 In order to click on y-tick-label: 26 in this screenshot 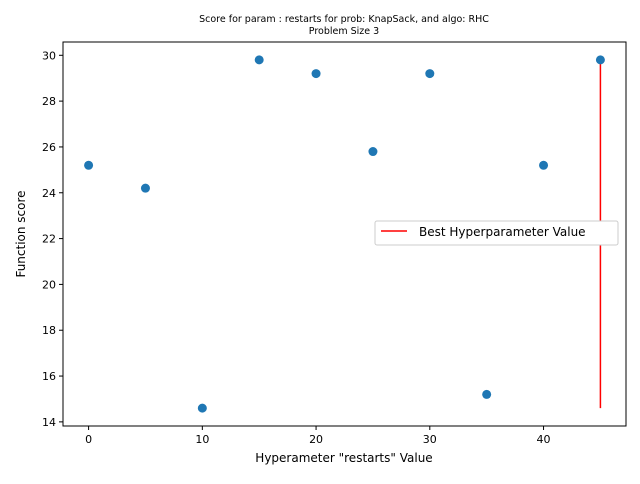, I will do `click(49, 147)`.